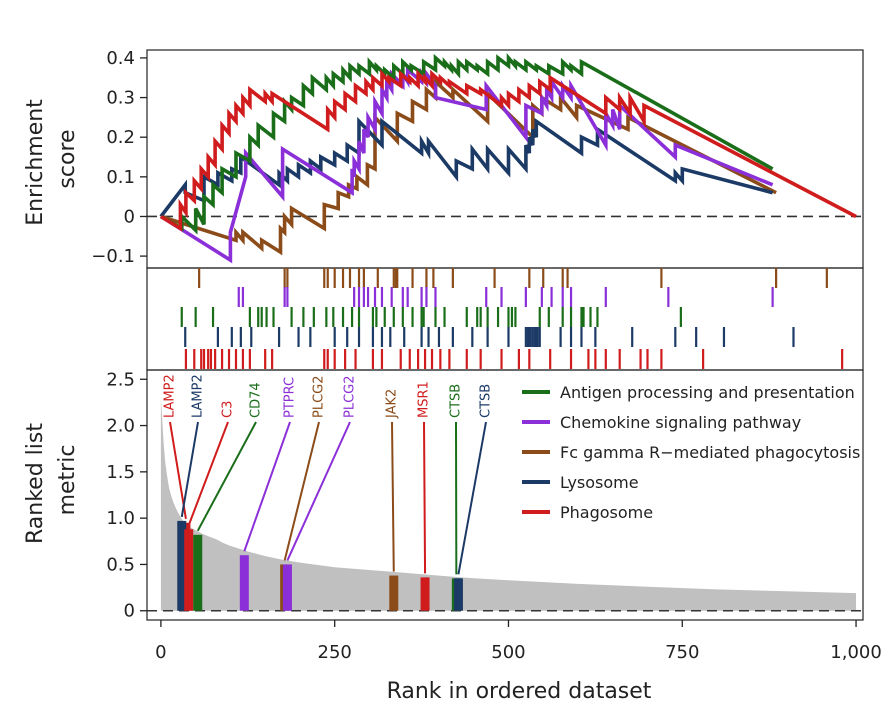 The height and width of the screenshot is (705, 893). I want to click on metric-y-axis-label-line1: Ranked list, so click(35, 483).